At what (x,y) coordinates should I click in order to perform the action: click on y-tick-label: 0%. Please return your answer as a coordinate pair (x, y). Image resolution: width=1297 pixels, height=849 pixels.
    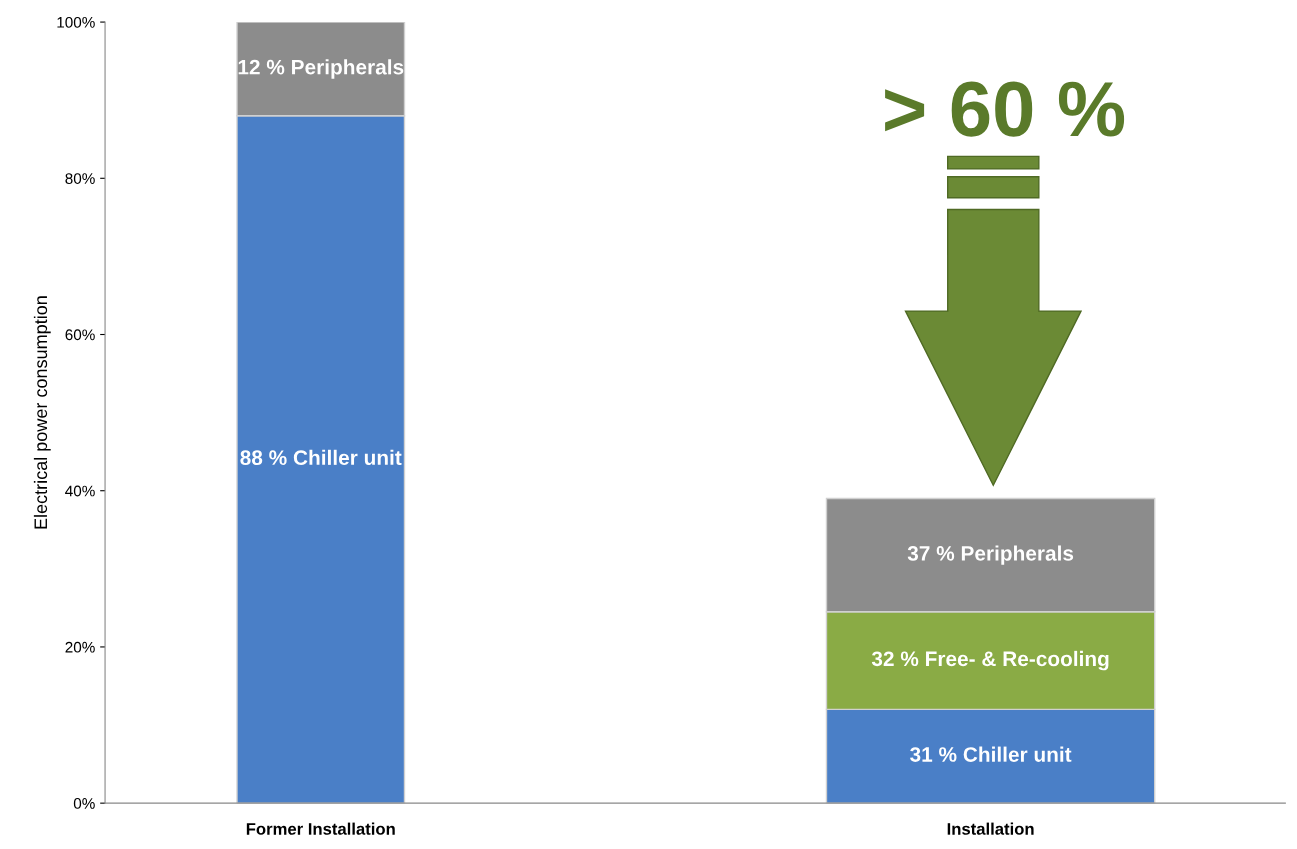
    Looking at the image, I should click on (84, 803).